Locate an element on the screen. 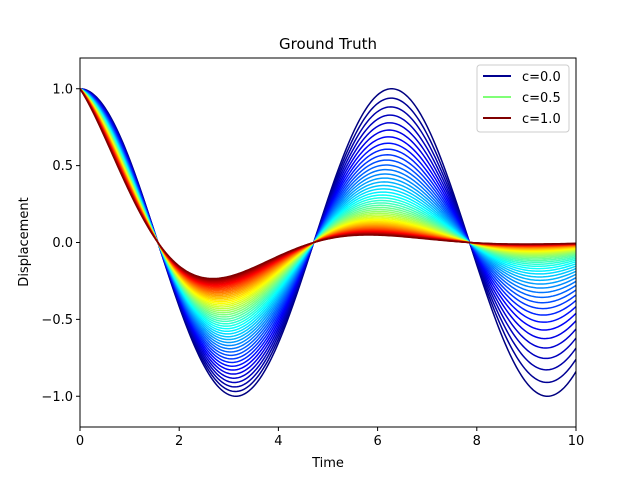 This screenshot has height=480, width=640. y-tick-label: 0.0 is located at coordinates (62, 243).